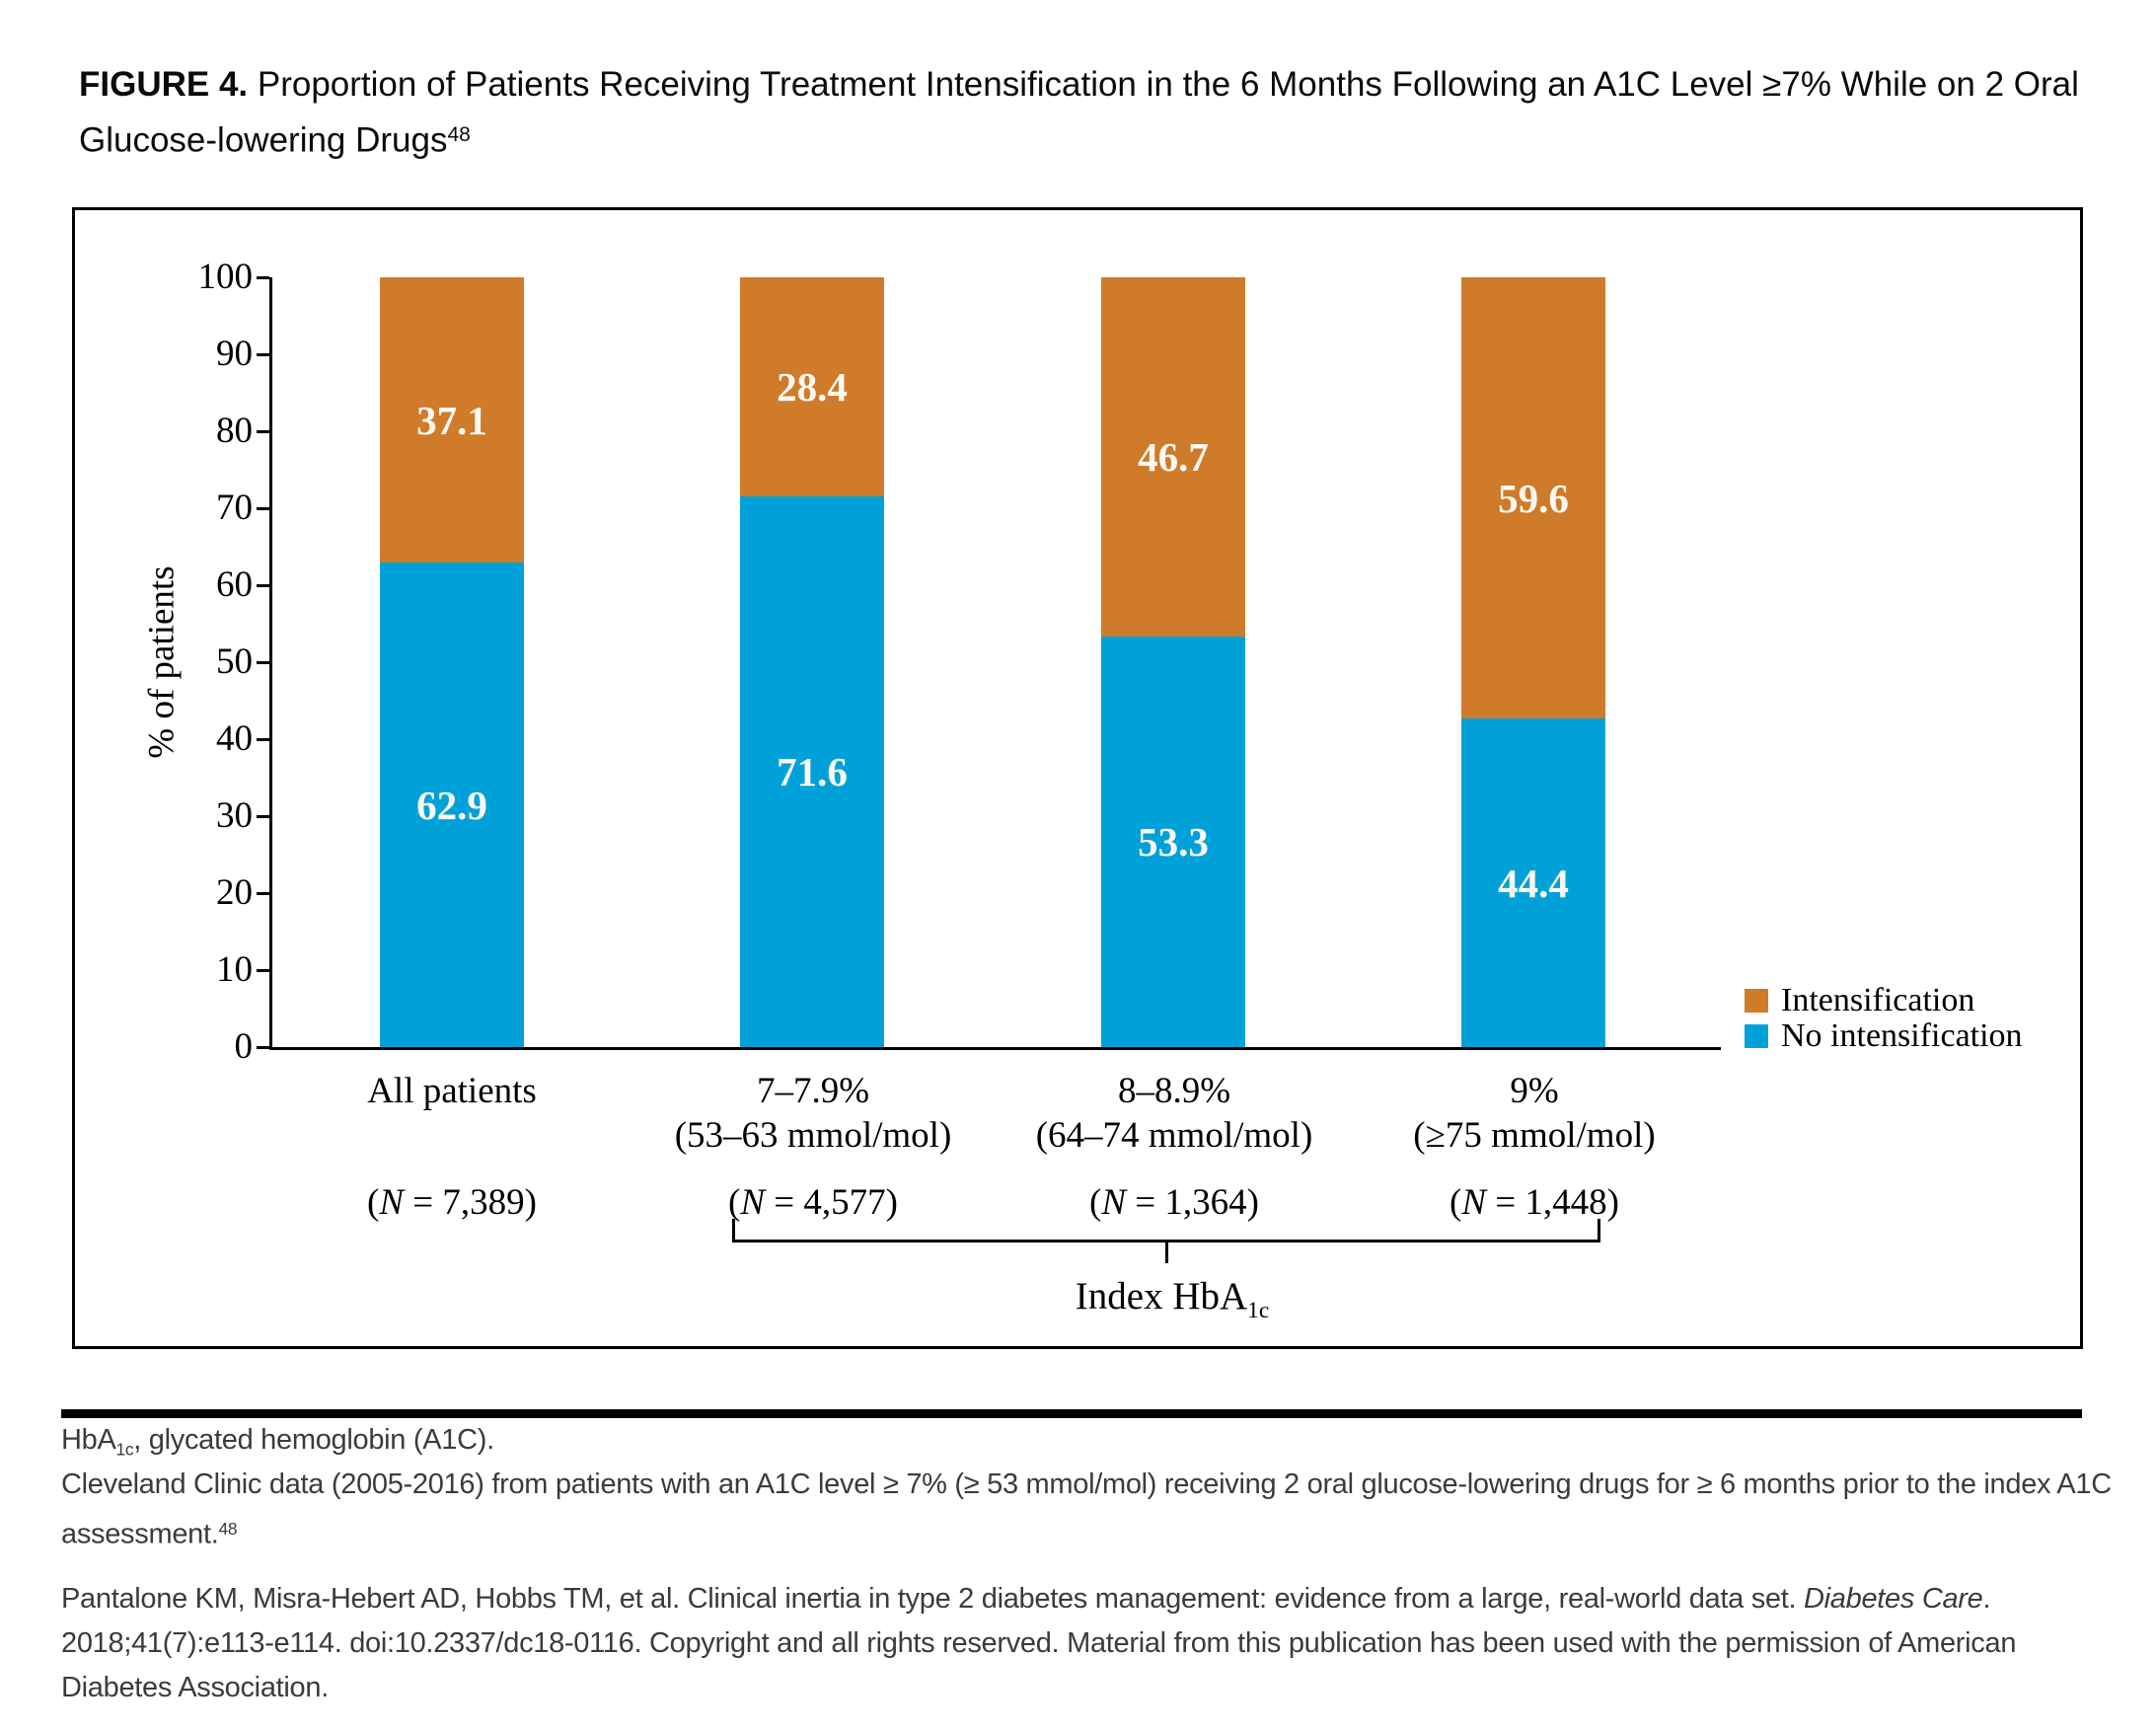 The image size is (2156, 1732). Describe the element at coordinates (1161, 1296) in the screenshot. I see `text-segment: Index HbA` at that location.